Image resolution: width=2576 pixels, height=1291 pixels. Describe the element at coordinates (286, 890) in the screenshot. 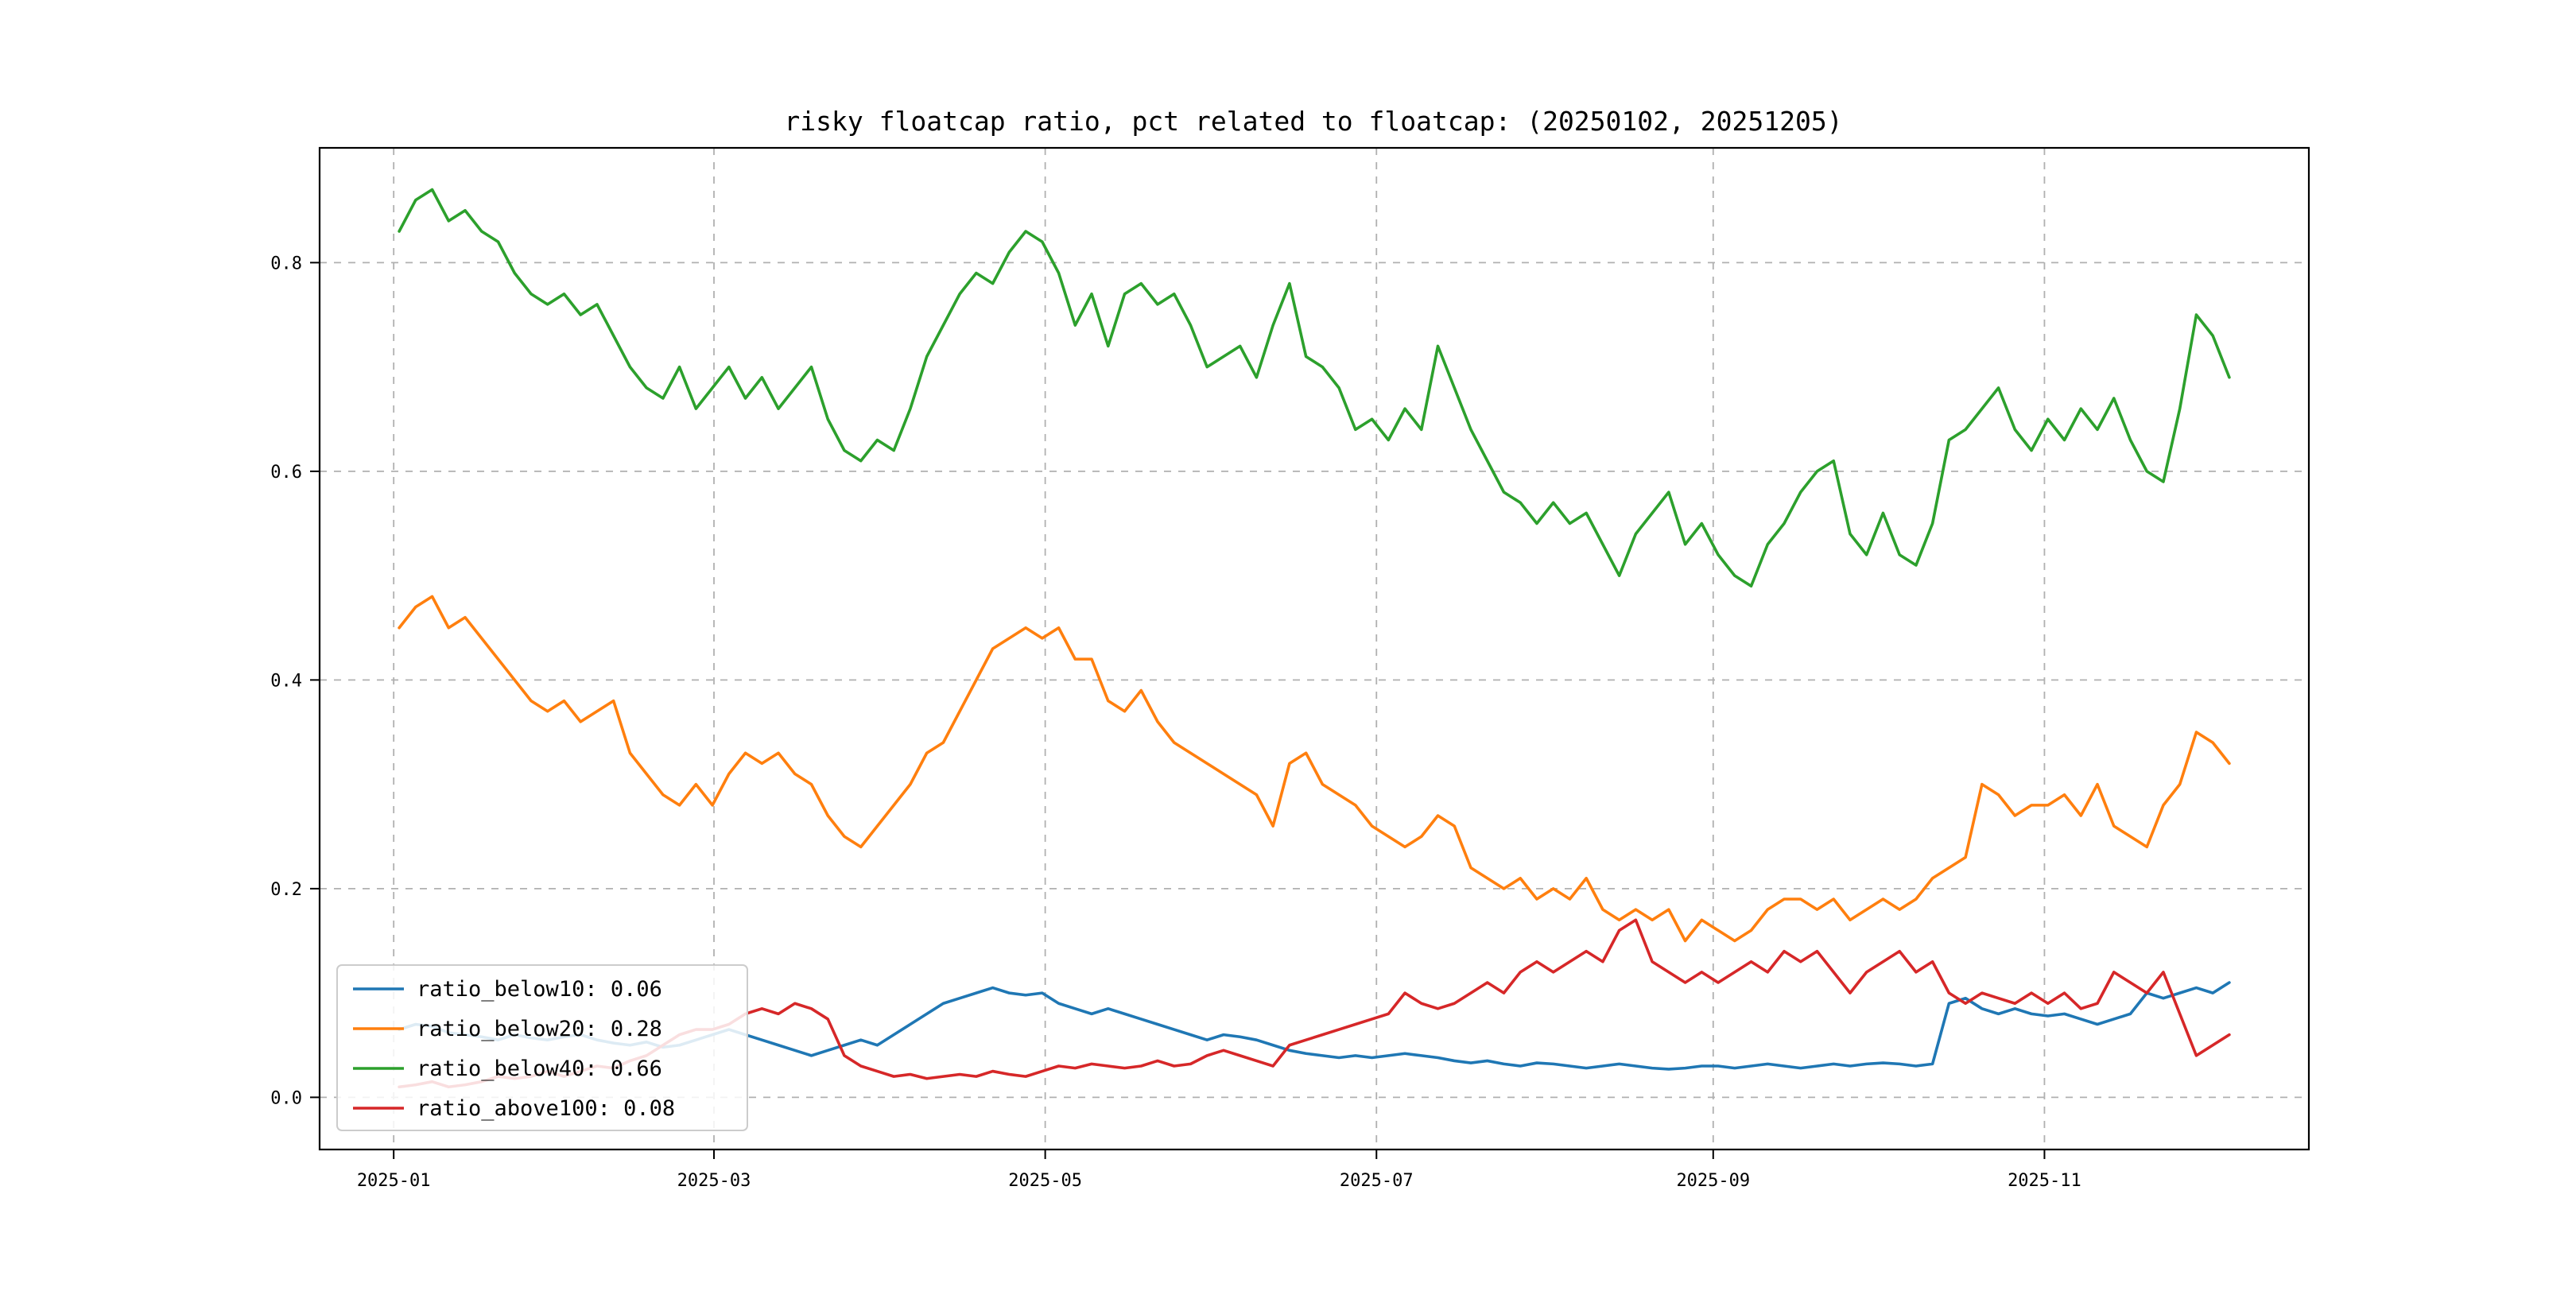

I see `y-tick-label: 0.2` at that location.